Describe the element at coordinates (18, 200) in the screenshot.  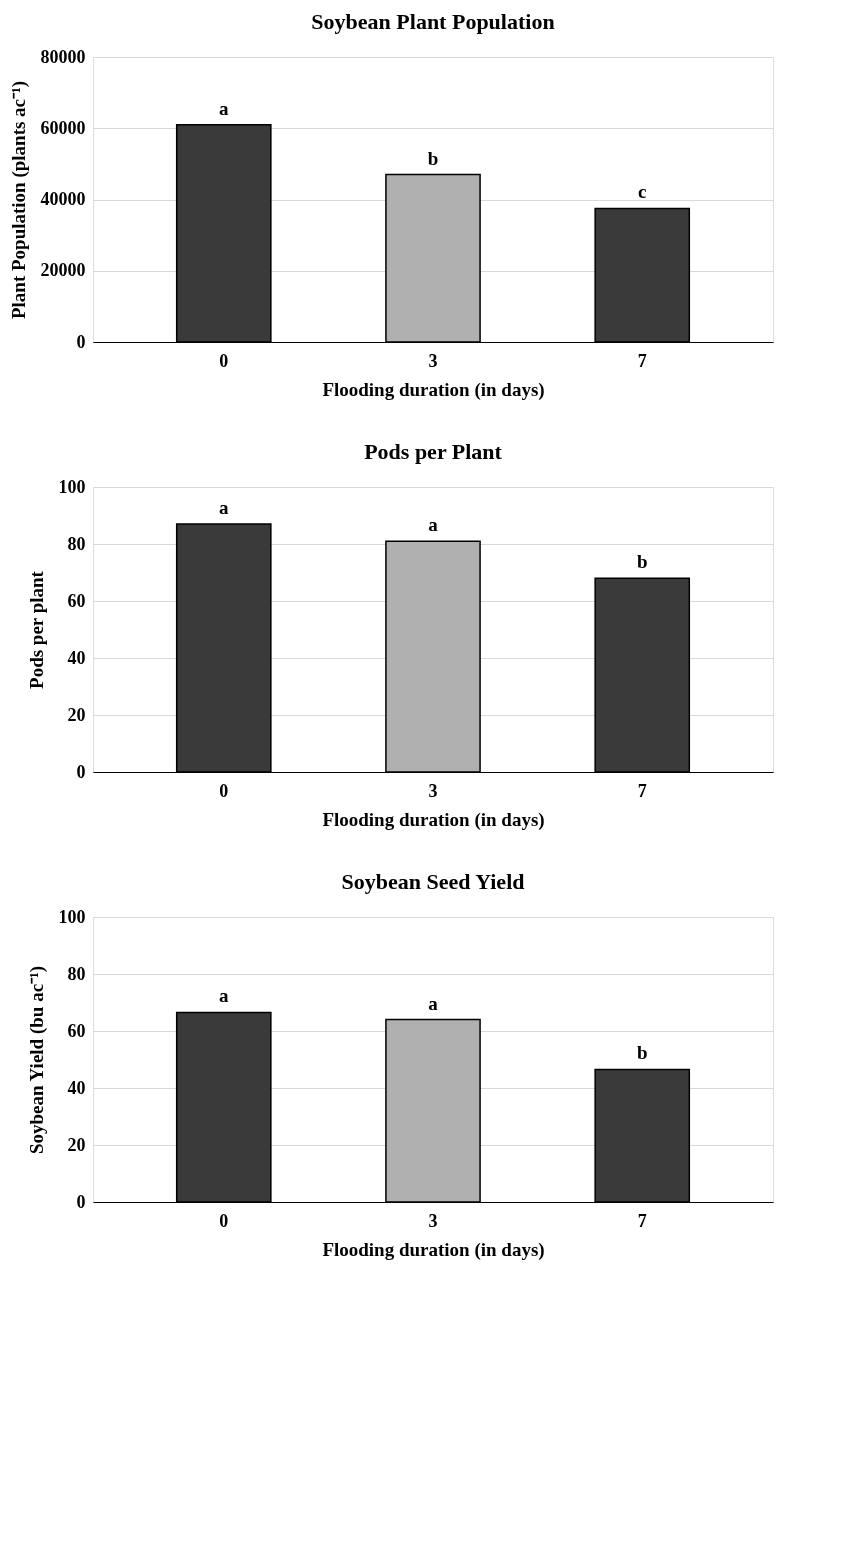
I see `y-axis-title: Plant Population (plants ac⁻¹)` at that location.